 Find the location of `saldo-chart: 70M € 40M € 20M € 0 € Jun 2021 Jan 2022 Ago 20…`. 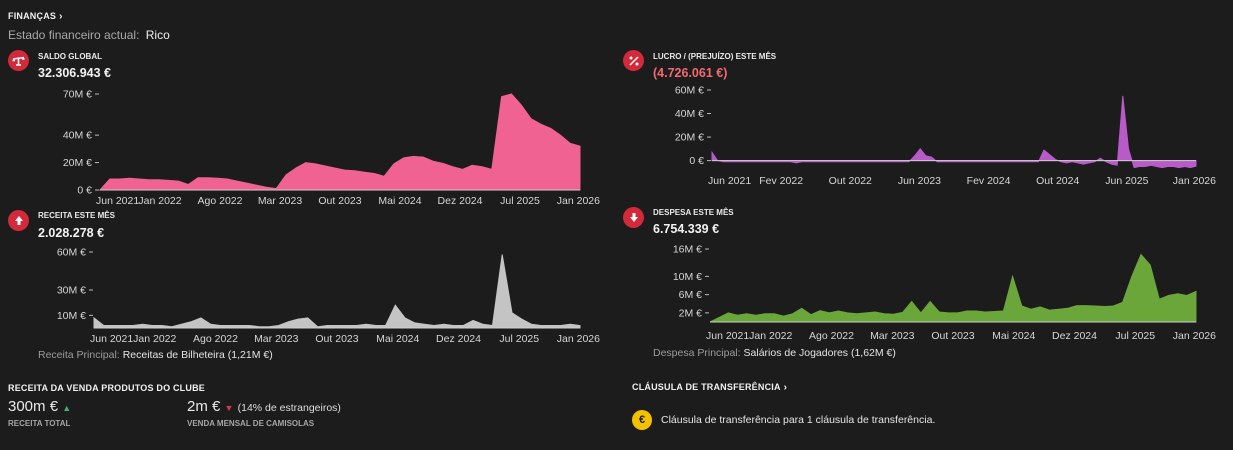

saldo-chart: 70M € 40M € 20M € 0 € Jun 2021 Jan 2022 Ago 20… is located at coordinates (320, 146).